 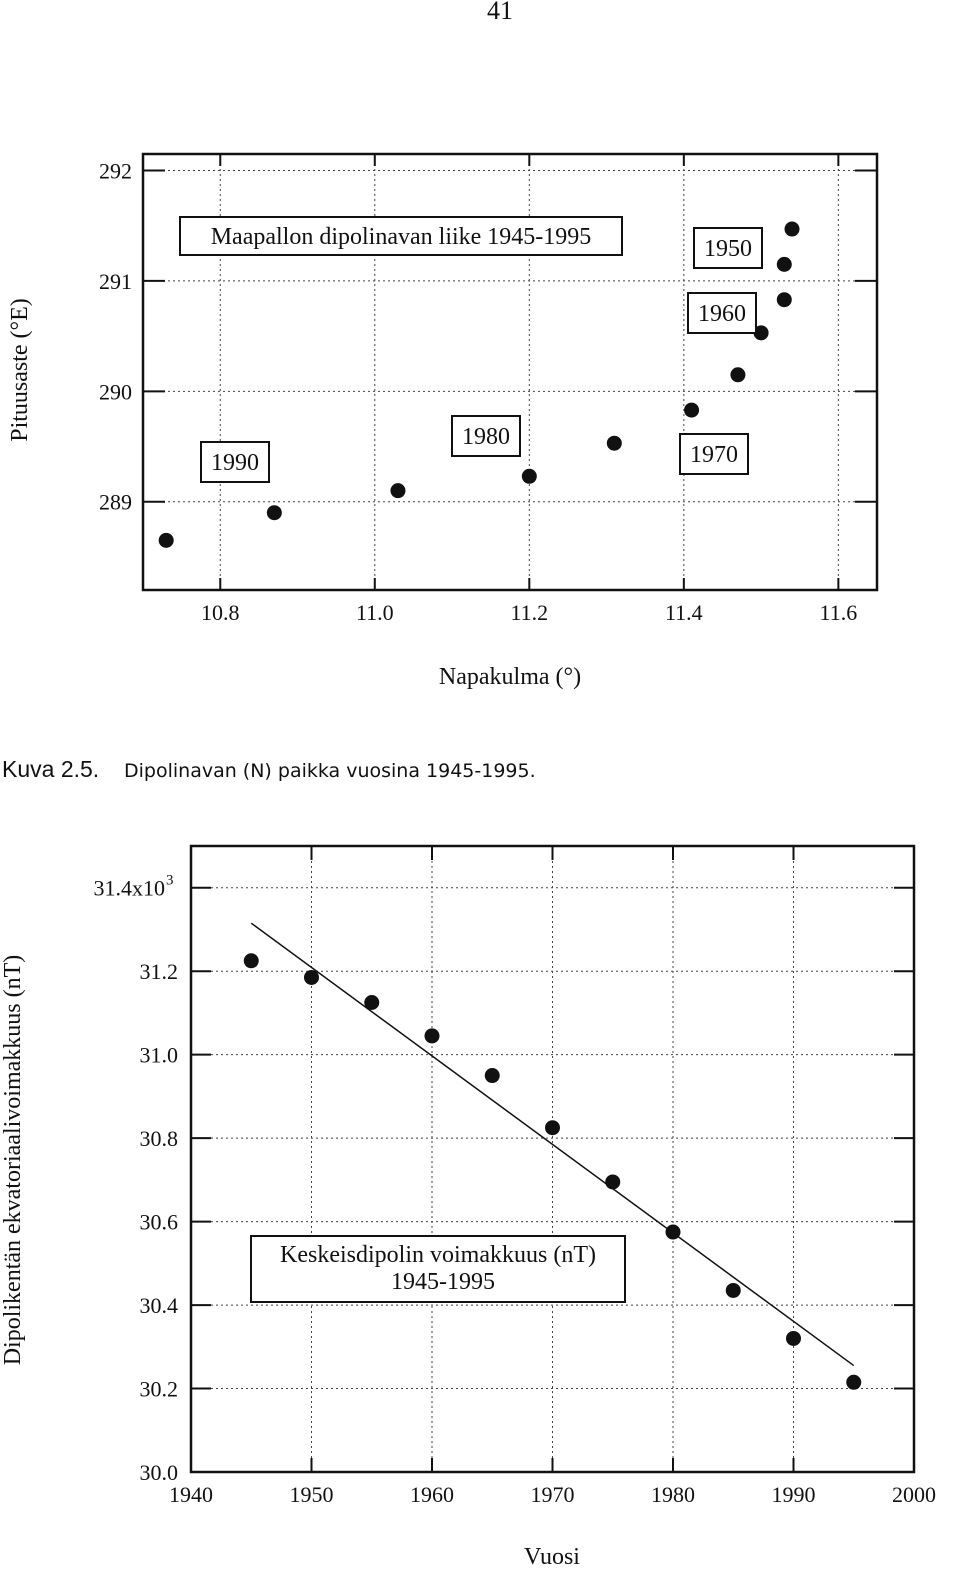 I want to click on x-axis-title: Vuosi, so click(x=552, y=1557).